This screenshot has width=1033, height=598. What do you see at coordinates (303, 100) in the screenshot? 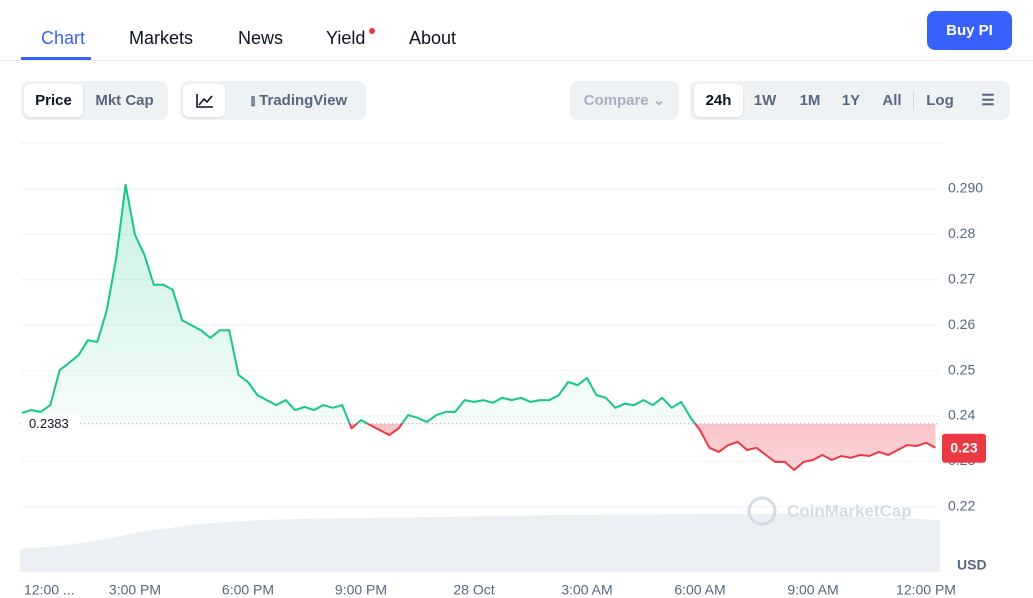
I see `tradingview-label: TradingView` at bounding box center [303, 100].